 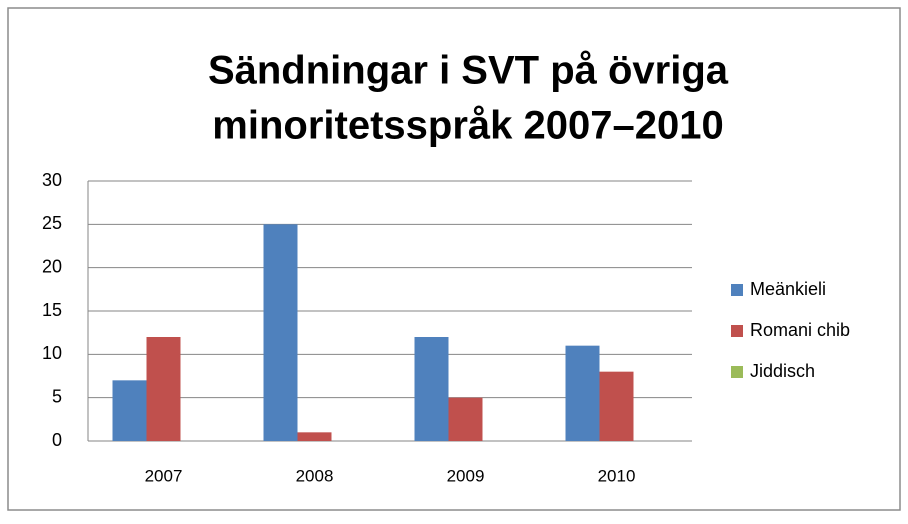 What do you see at coordinates (468, 71) in the screenshot?
I see `chart-title: Sändningar i SVT på övriga` at bounding box center [468, 71].